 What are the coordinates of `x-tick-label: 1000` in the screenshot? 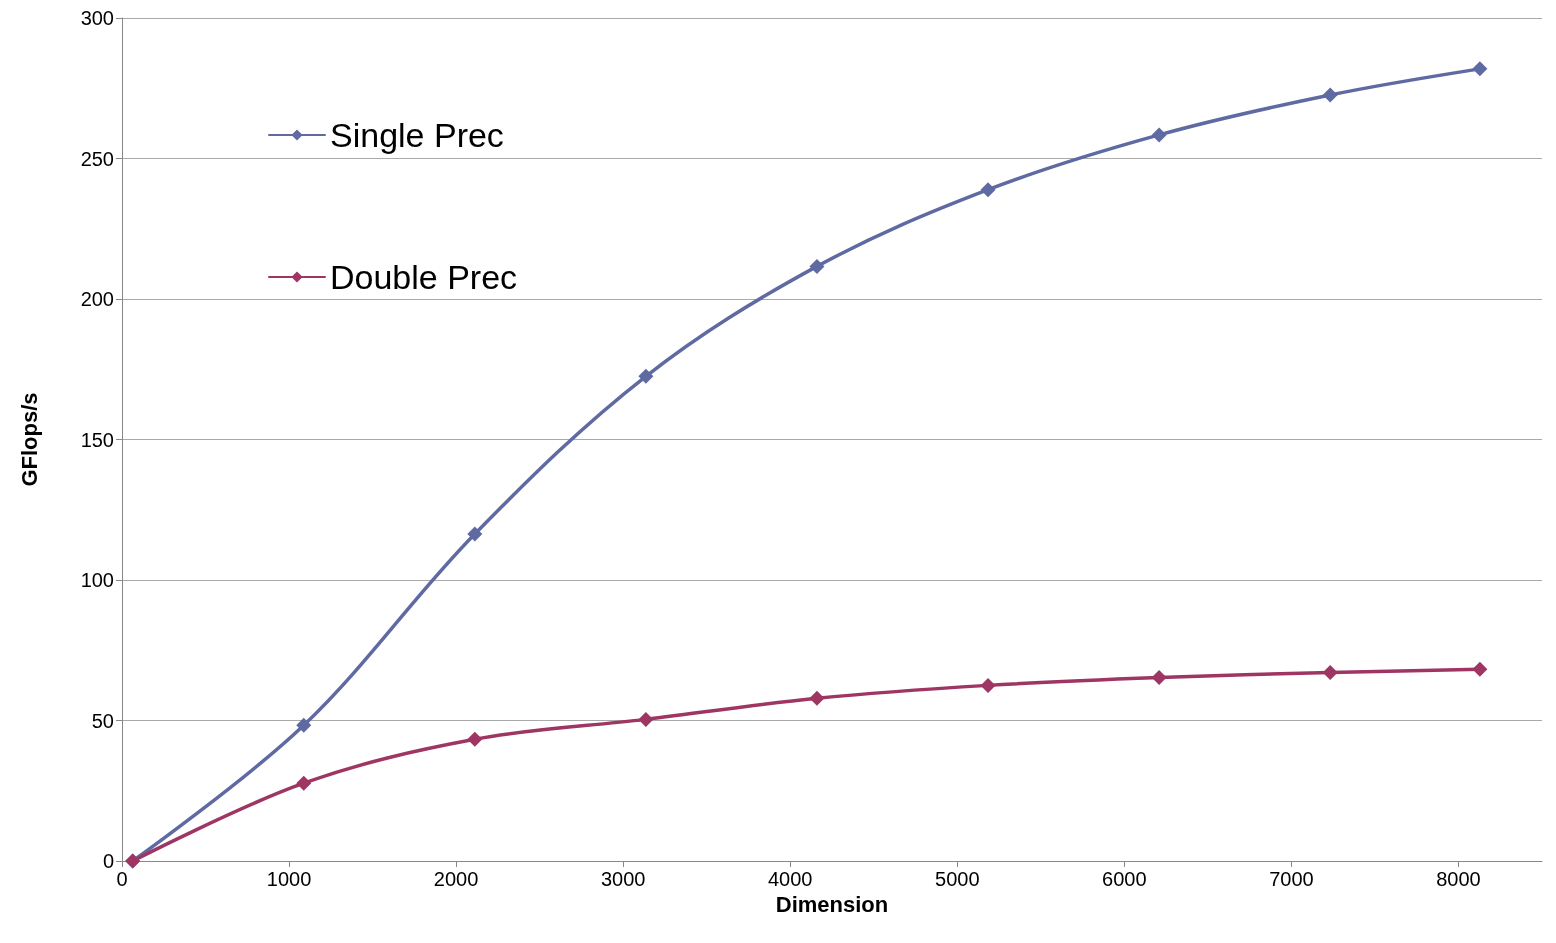 It's located at (289, 879).